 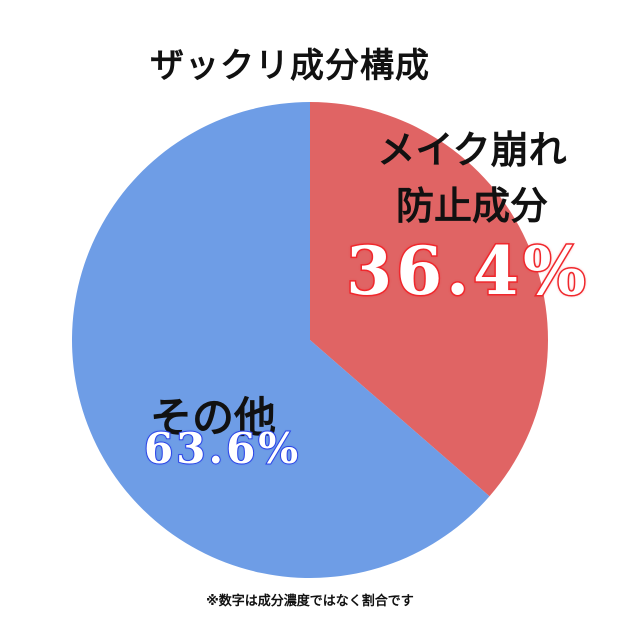 What do you see at coordinates (222, 448) in the screenshot?
I see `slice-value-other: 63.6%` at bounding box center [222, 448].